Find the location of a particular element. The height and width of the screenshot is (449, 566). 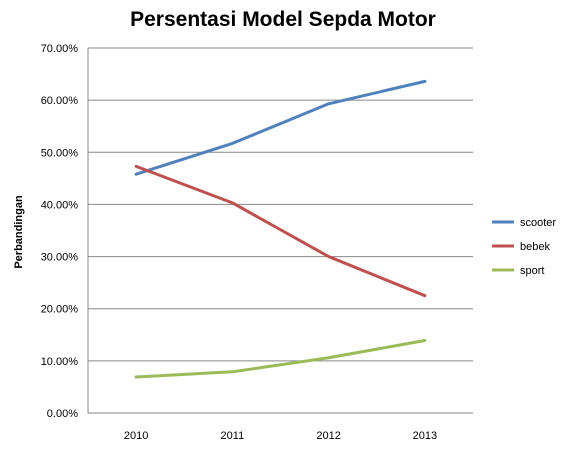

x-tick-label: 2013 is located at coordinates (425, 436).